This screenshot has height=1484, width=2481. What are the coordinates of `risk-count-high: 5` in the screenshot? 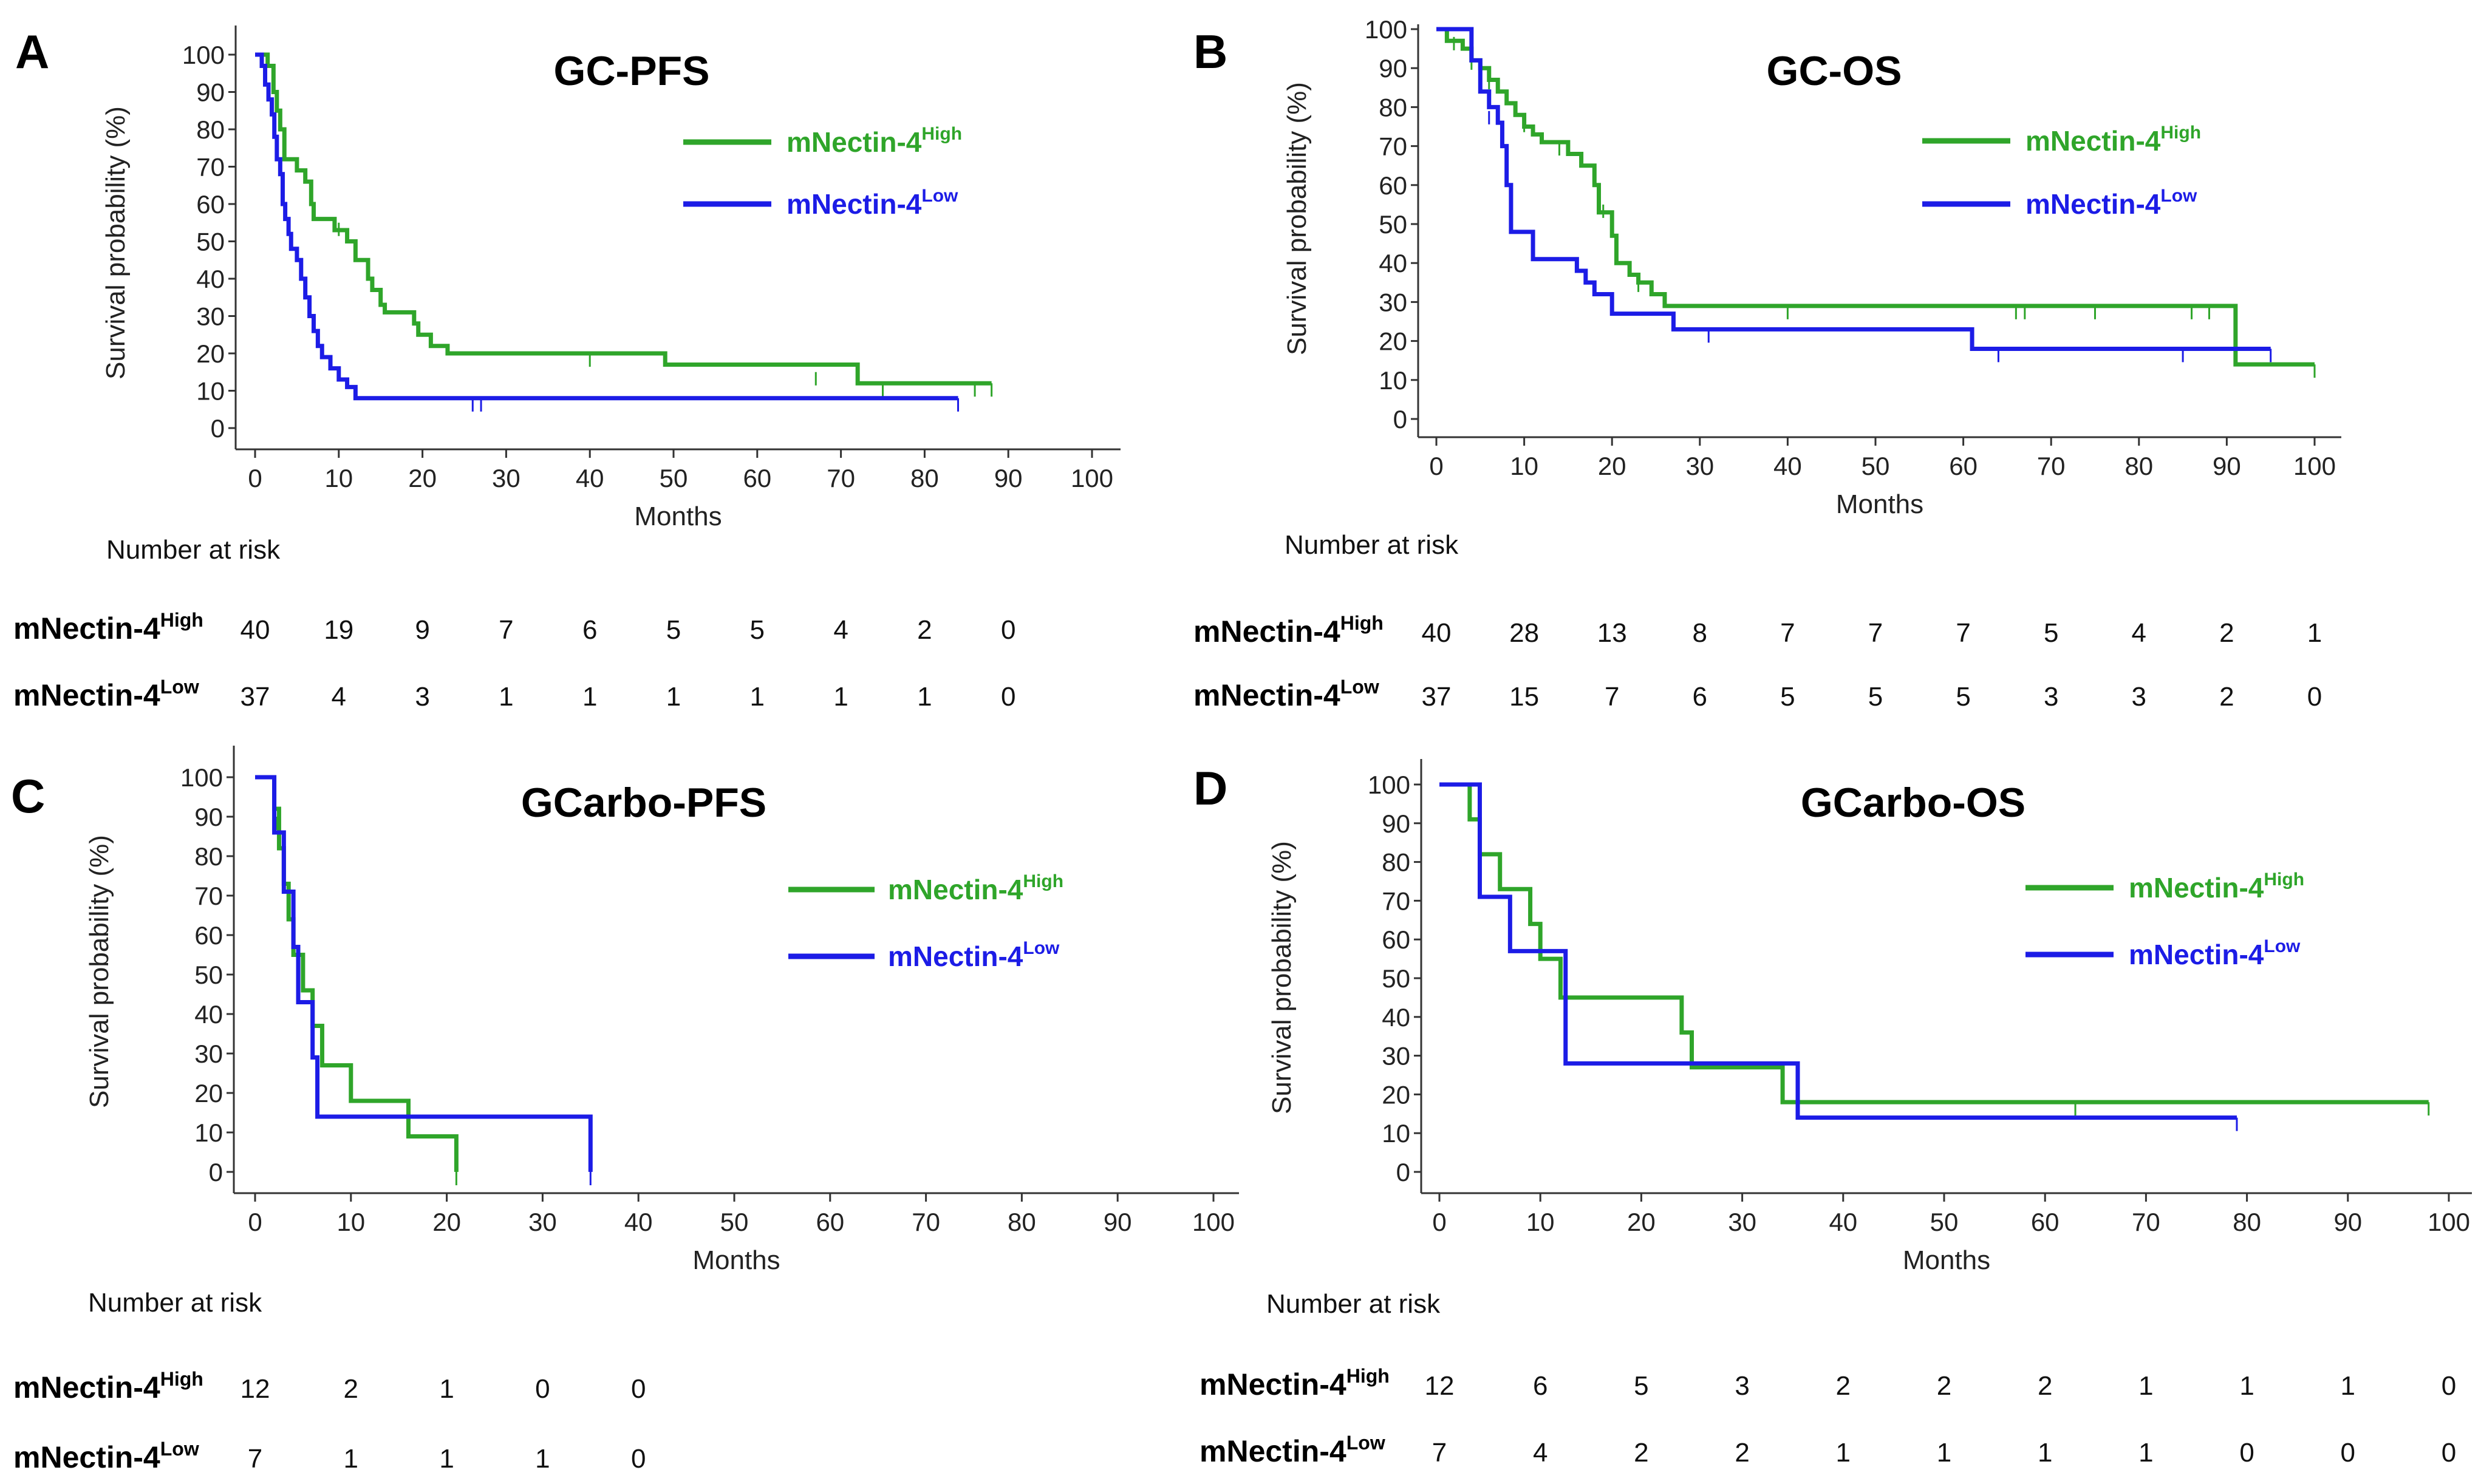 It's located at (757, 630).